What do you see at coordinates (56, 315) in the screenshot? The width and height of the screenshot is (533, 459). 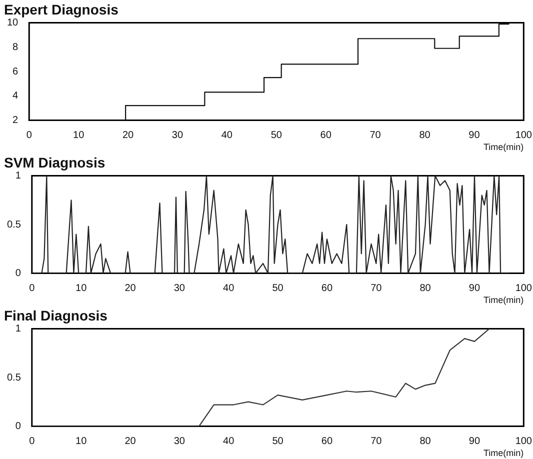 I see `chart-title: Final Diagnosis` at bounding box center [56, 315].